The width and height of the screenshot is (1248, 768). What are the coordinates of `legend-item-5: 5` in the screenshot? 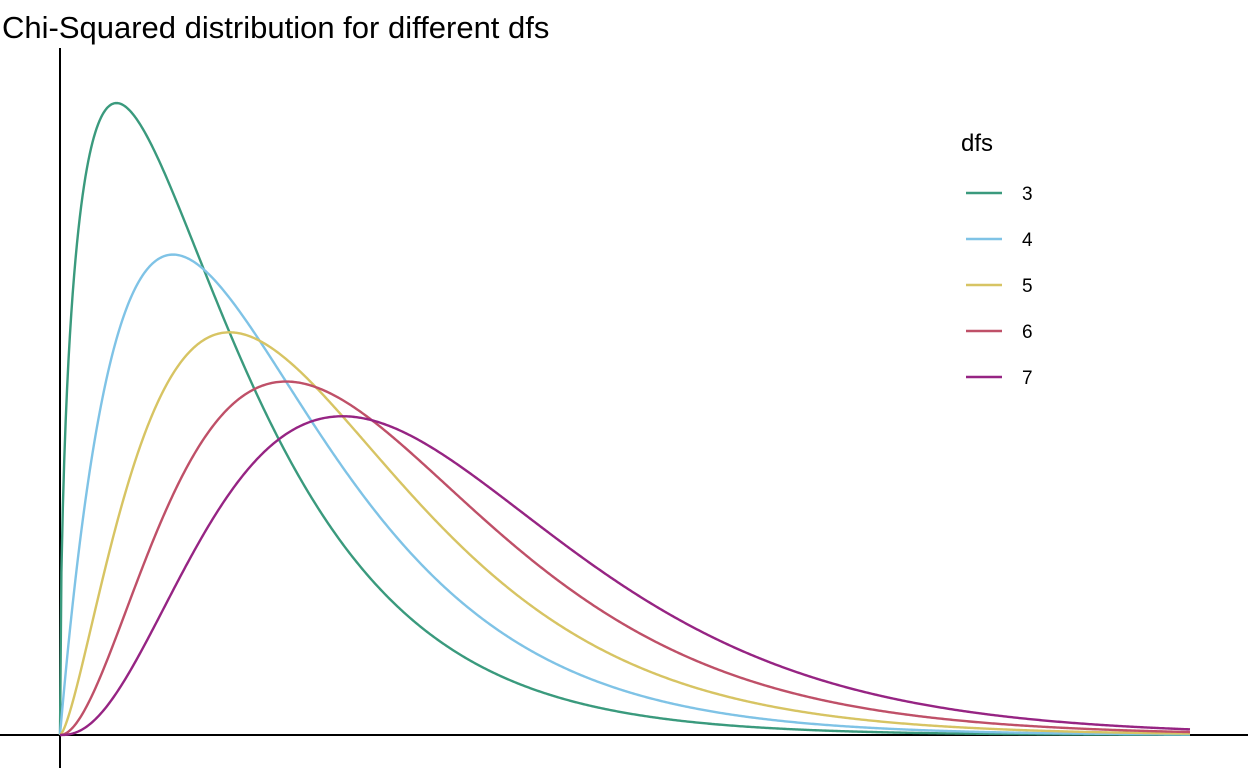 It's located at (999, 286).